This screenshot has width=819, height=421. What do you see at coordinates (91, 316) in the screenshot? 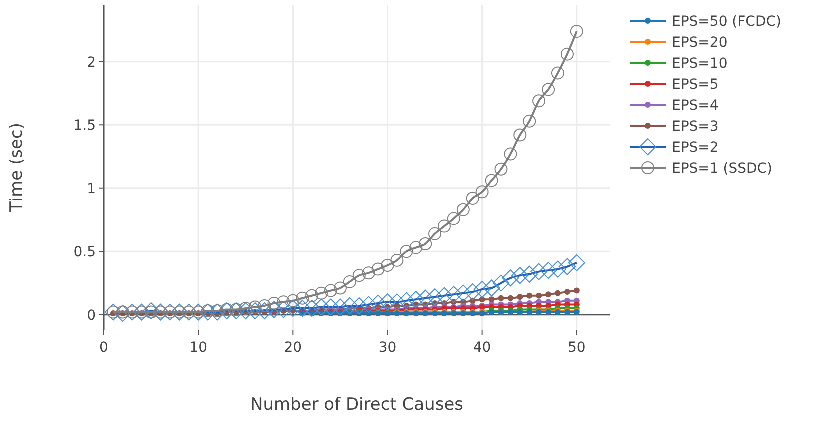
I see `y-tick-label: 0` at bounding box center [91, 316].